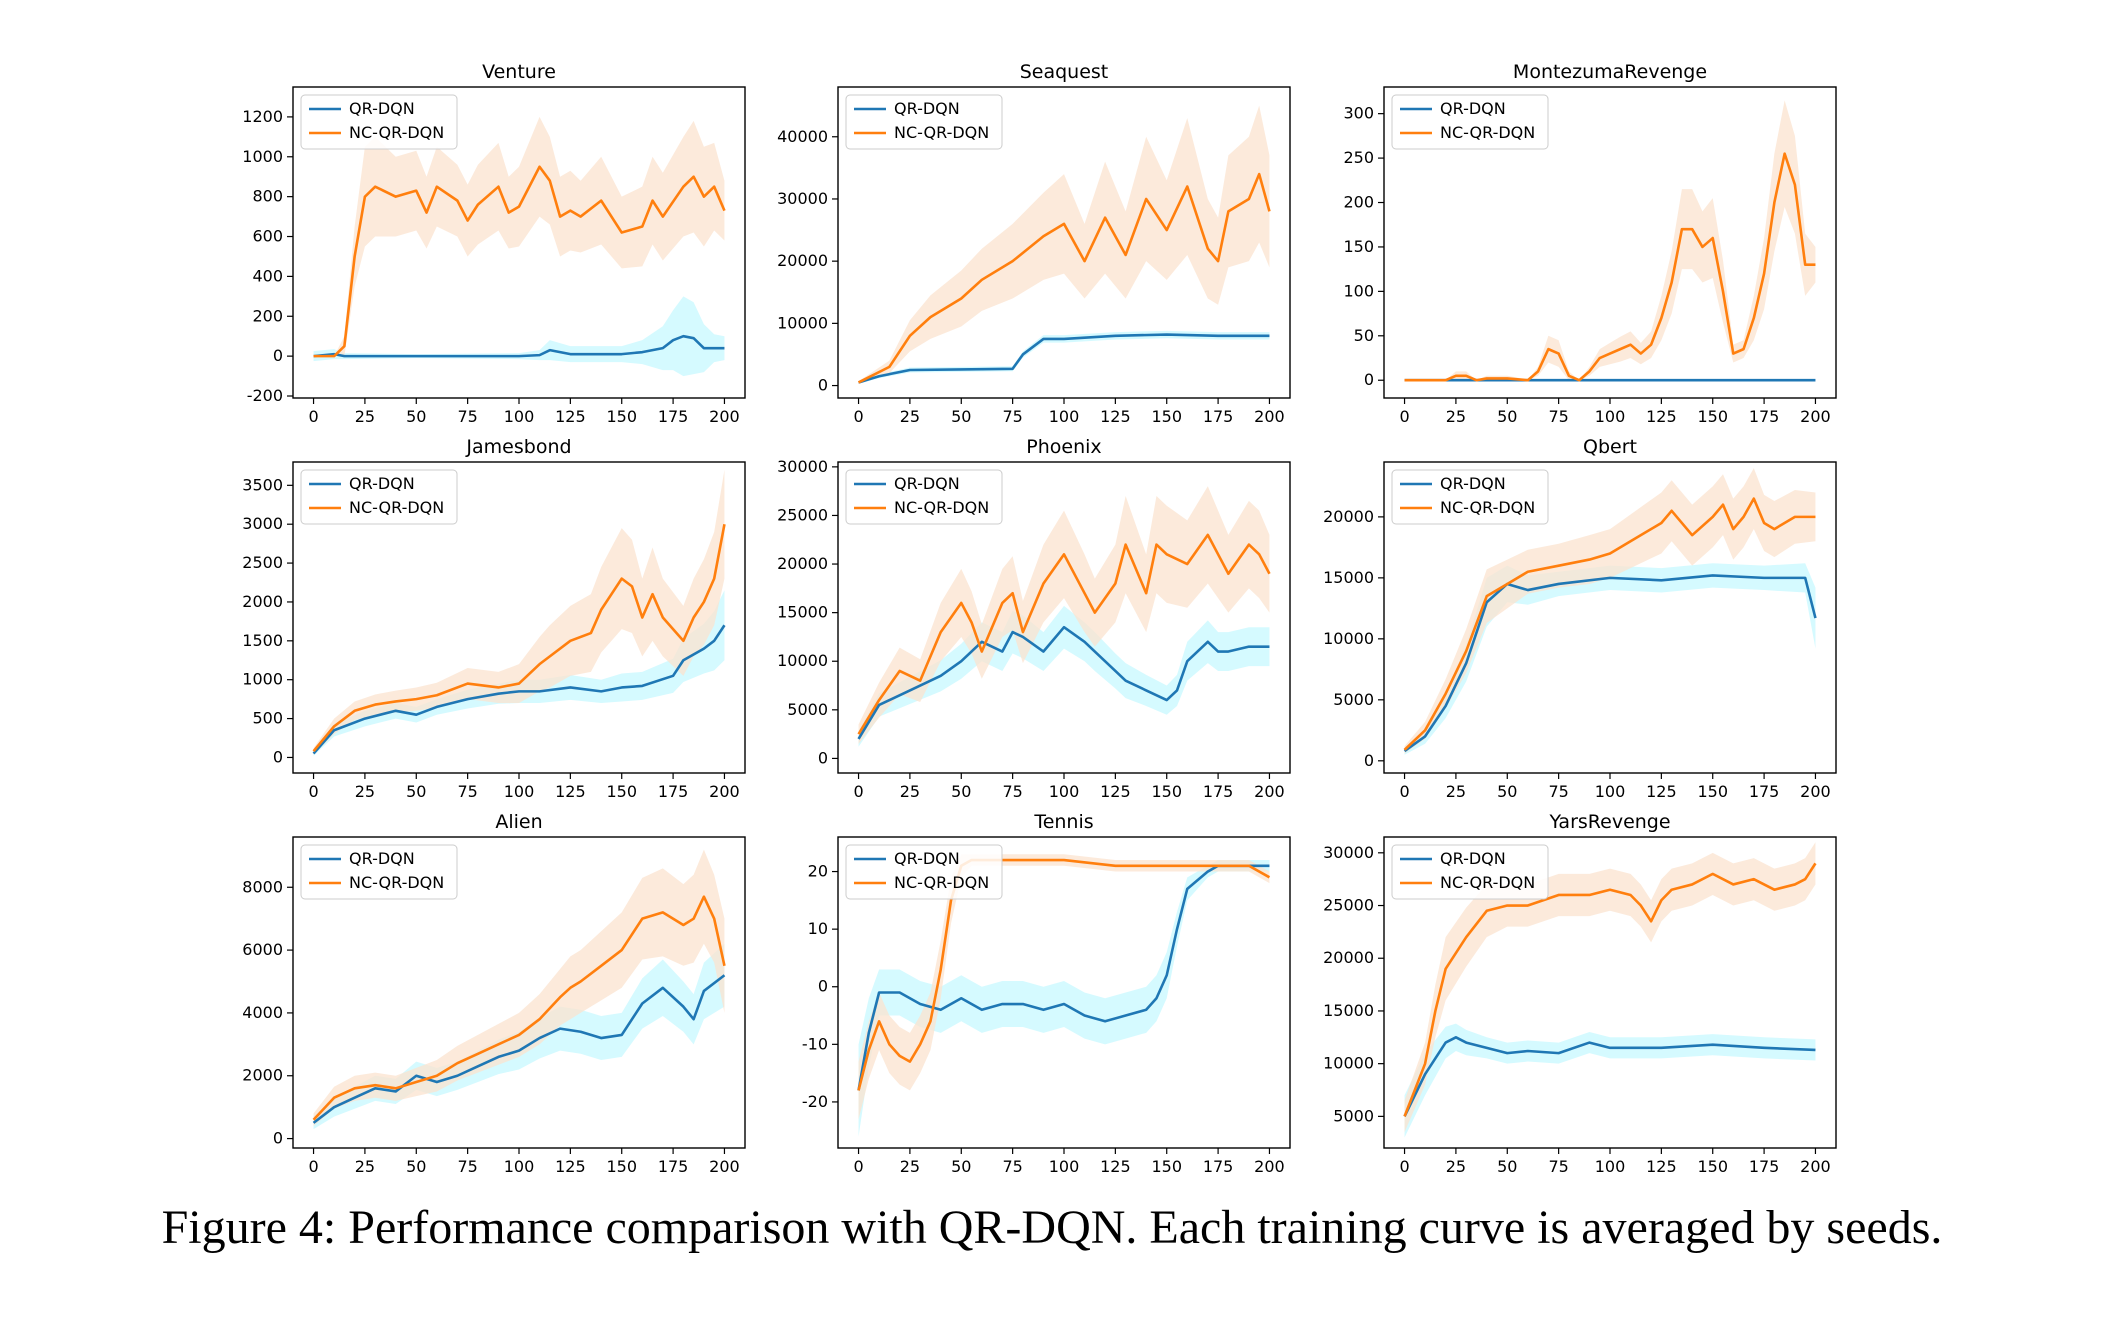 Image resolution: width=2104 pixels, height=1324 pixels. Describe the element at coordinates (267, 718) in the screenshot. I see `y-tick-label: 500` at that location.